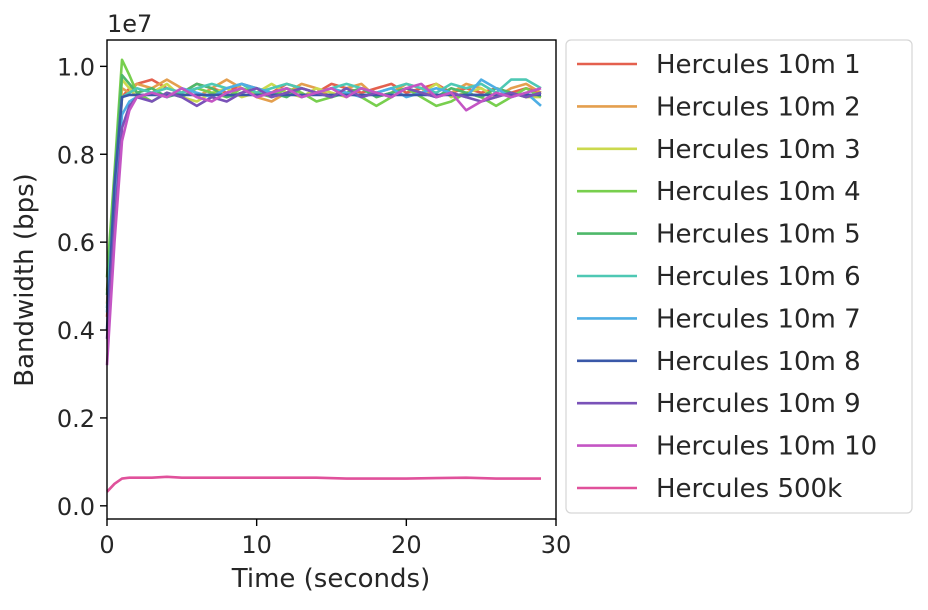 Image resolution: width=928 pixels, height=610 pixels. I want to click on y-axis: 0.0 0.2 0.4 0.6 0.8 1.0, so click(82, 287).